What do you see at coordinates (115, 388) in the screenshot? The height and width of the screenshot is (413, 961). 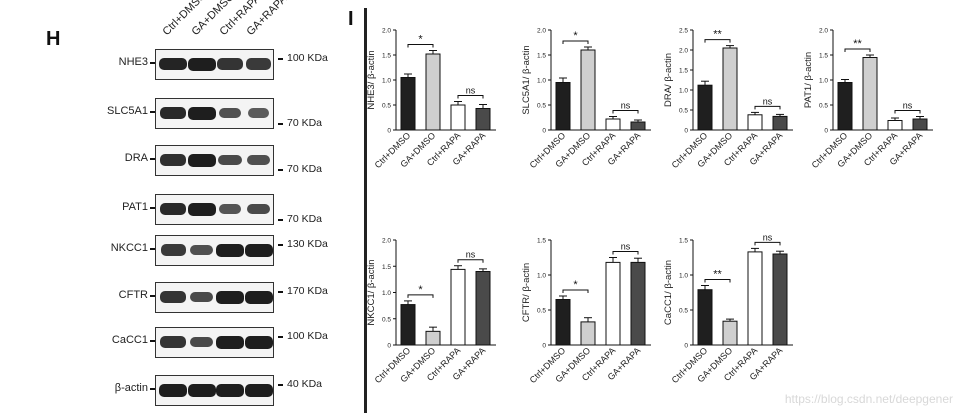 I see `protein-label: β-actin` at bounding box center [115, 388].